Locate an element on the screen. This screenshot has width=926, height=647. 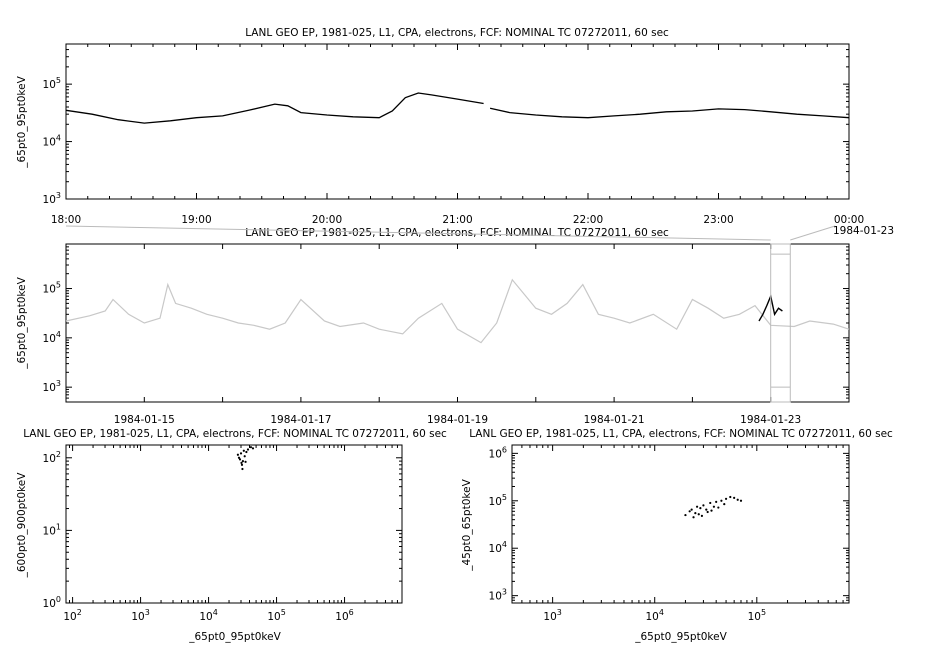
panel3-ytick-label: 10² is located at coordinates (52, 457).